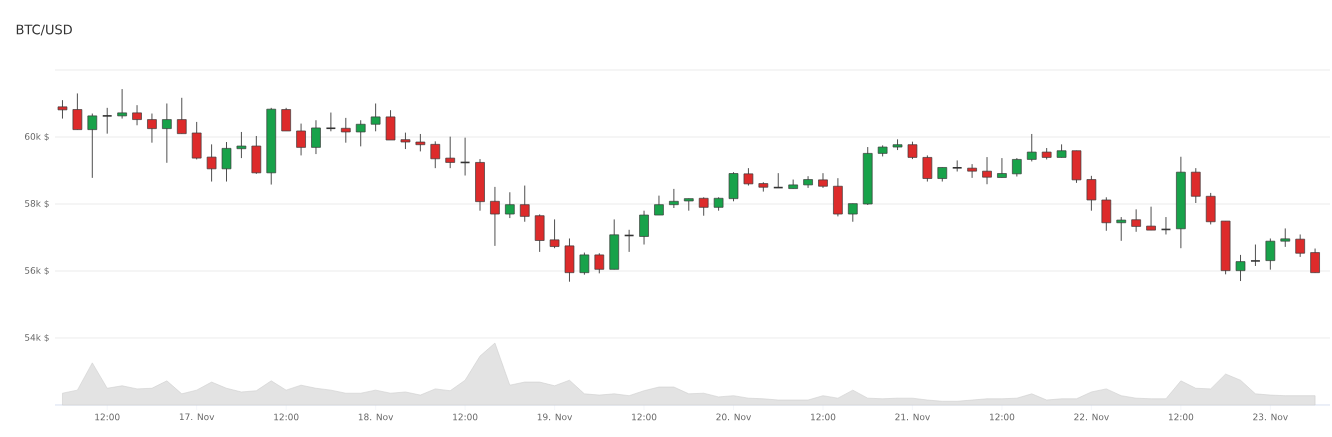 Image resolution: width=1332 pixels, height=437 pixels. I want to click on x-tick-label: 23. Nov, so click(1270, 417).